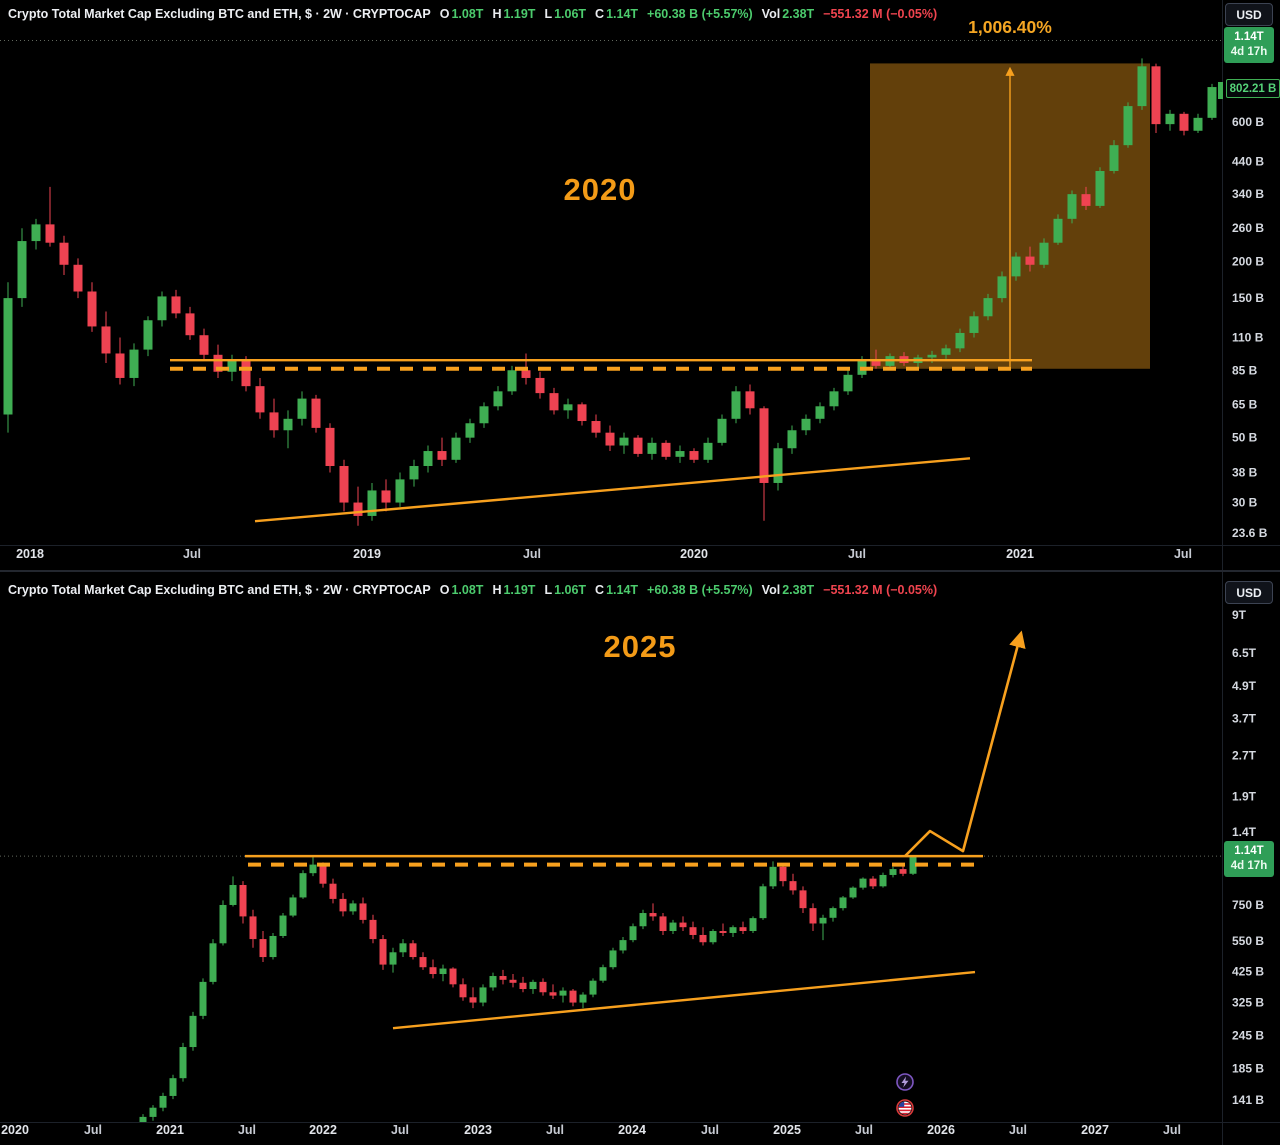  I want to click on volume-label: Vol, so click(771, 590).